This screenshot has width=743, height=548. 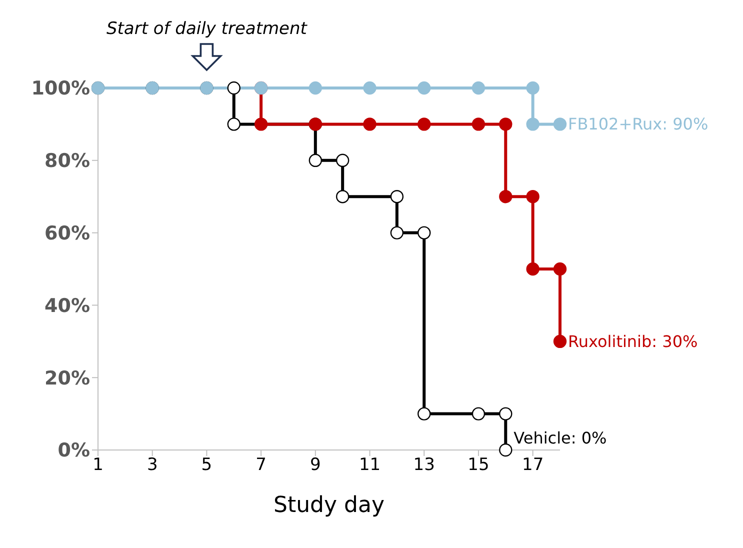 I want to click on y-tick-label: 80%, so click(x=67, y=161).